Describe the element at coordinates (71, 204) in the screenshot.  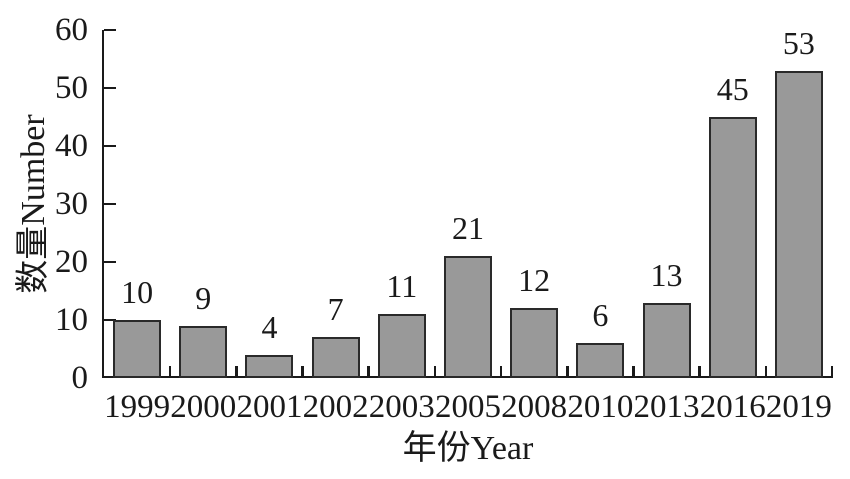
I see `y-tick-label: 30` at that location.